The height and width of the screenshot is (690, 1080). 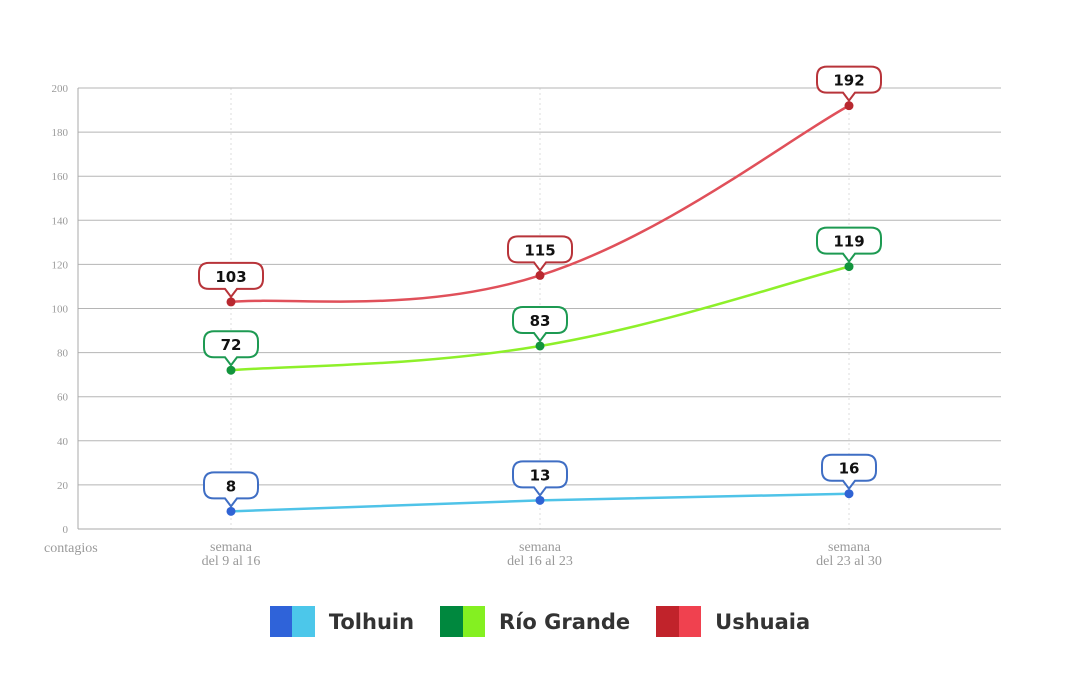 What do you see at coordinates (66, 530) in the screenshot?
I see `y-tick-label: 0` at bounding box center [66, 530].